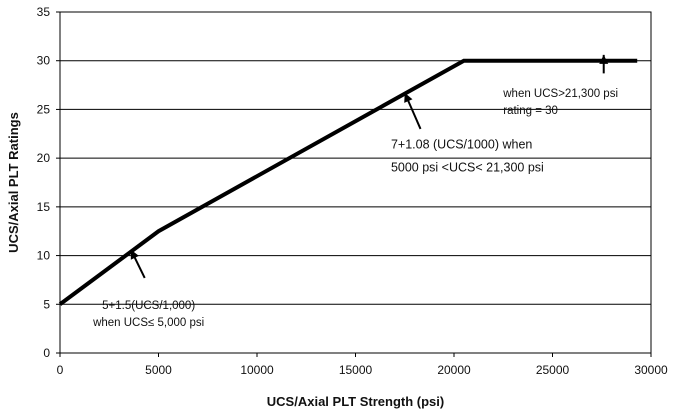  I want to click on x-axis: 0 5000 10000 15000 20000 25000 30000, so click(362, 365).